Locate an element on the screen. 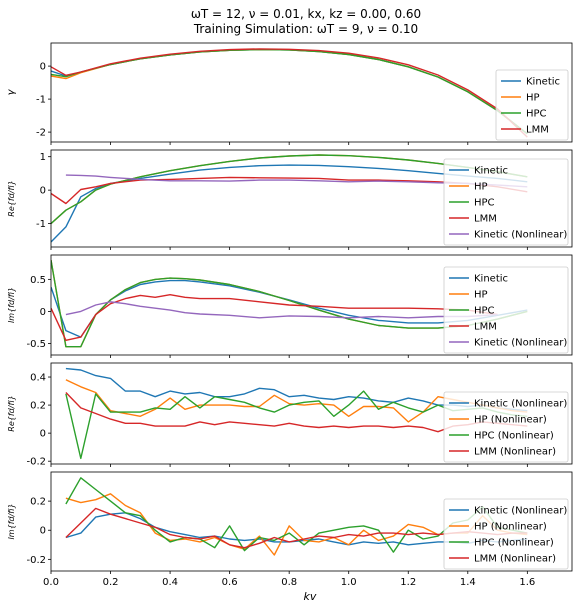 The height and width of the screenshot is (607, 573). y-tick-label: 0.5 is located at coordinates (38, 280).